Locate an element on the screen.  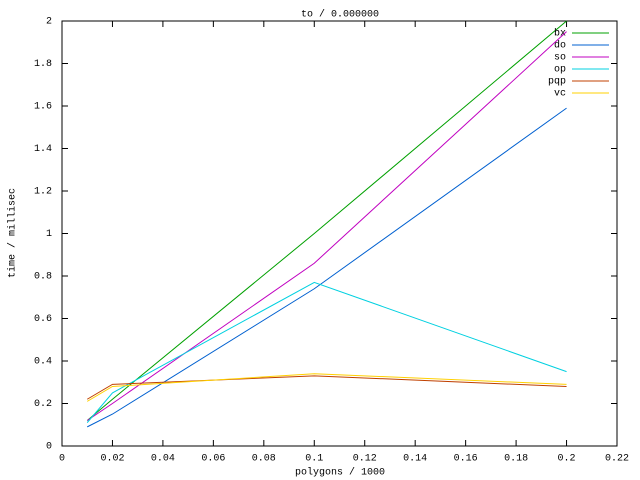
series-line is located at coordinates (326, 387).